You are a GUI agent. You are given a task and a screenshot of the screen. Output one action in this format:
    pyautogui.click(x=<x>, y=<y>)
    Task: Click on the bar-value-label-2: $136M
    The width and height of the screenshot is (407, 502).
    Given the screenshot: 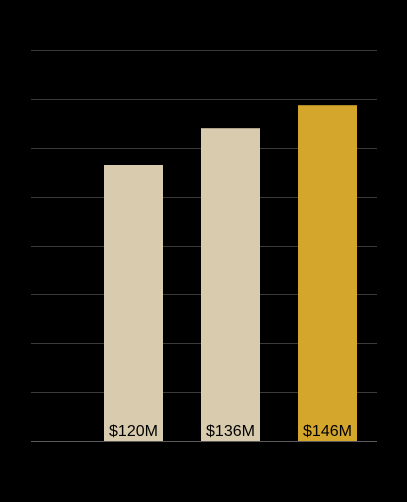 What is the action you would take?
    pyautogui.click(x=230, y=431)
    